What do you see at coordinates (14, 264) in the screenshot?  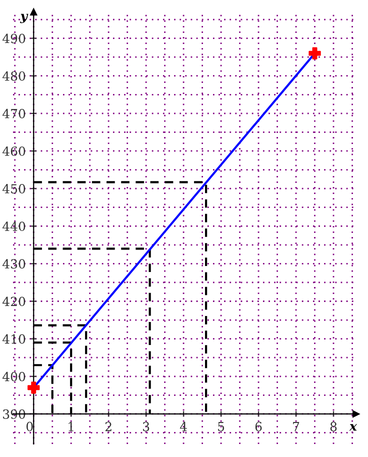 I see `y-tick-label: 430` at bounding box center [14, 264].